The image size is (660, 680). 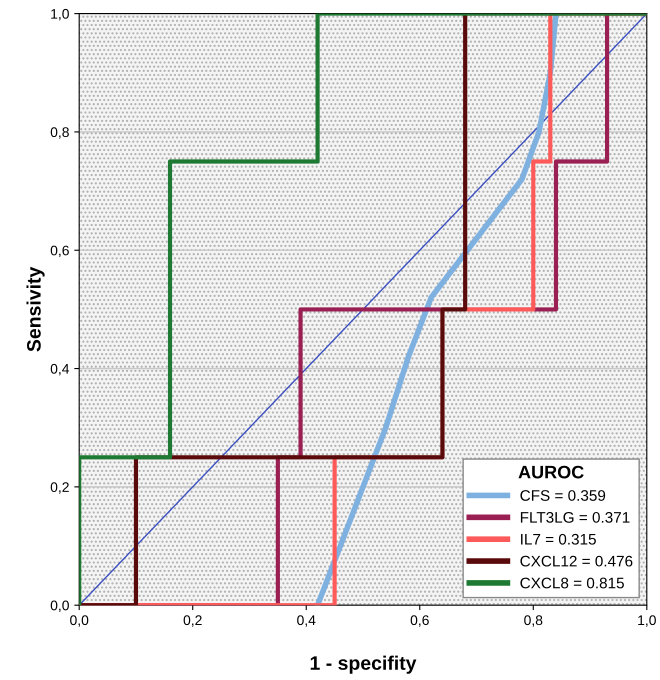 I want to click on y-tick-label: 0,6, so click(x=59, y=252).